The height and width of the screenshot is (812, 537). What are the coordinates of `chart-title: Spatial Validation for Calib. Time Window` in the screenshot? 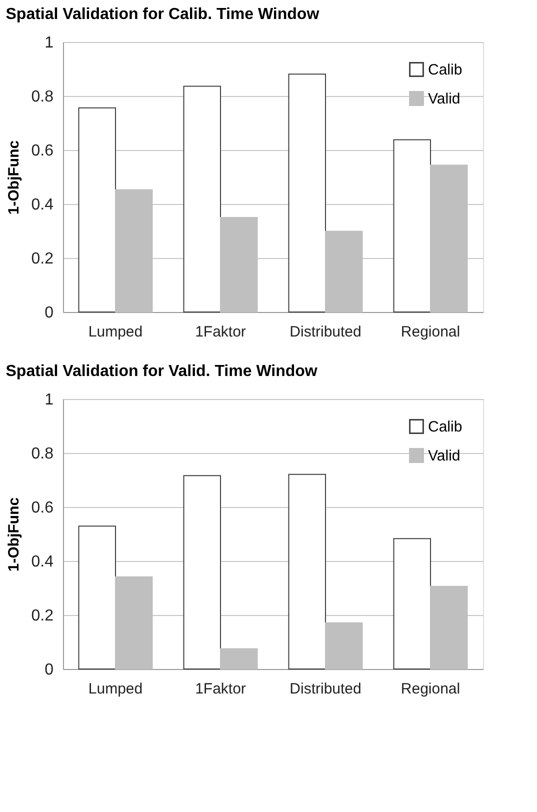 It's located at (163, 14).